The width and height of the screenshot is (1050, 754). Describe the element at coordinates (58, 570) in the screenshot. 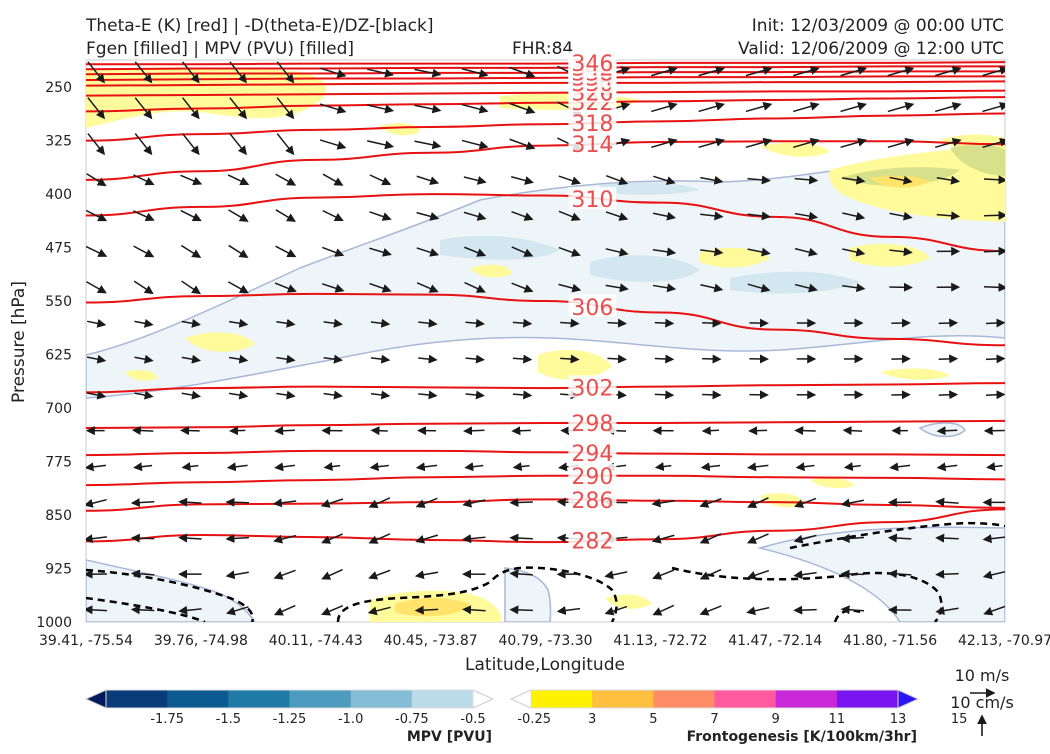

I see `y-tick-label: 925` at that location.